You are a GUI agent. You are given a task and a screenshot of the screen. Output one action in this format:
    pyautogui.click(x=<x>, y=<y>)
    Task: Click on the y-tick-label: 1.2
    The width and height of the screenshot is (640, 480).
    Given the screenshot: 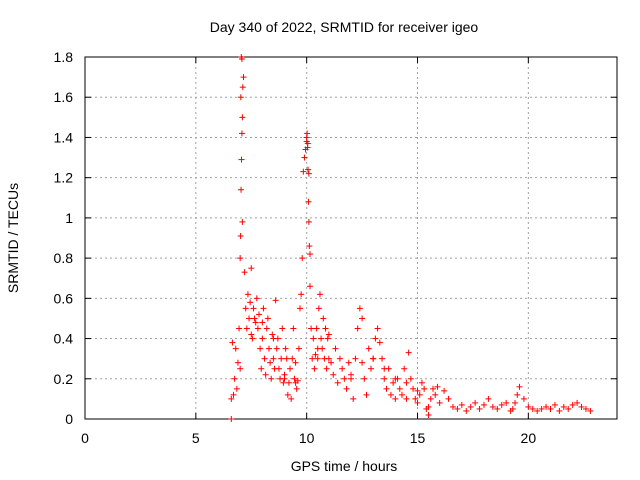 What is the action you would take?
    pyautogui.click(x=64, y=178)
    